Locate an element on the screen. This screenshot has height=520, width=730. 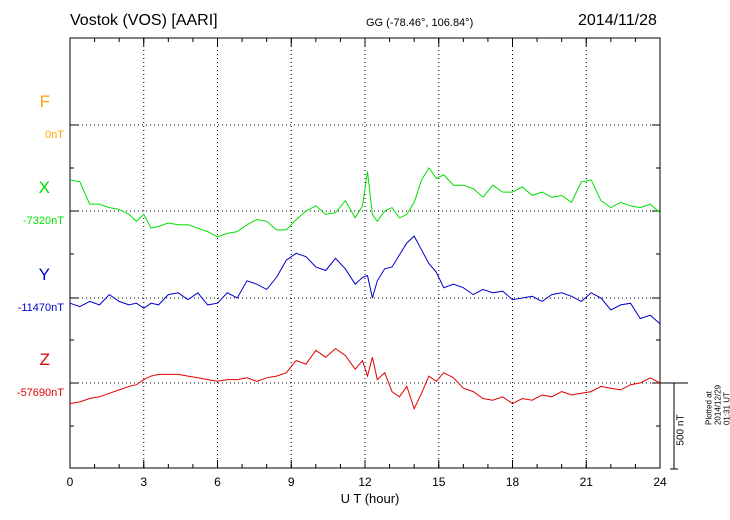
series-x-line is located at coordinates (365, 202).